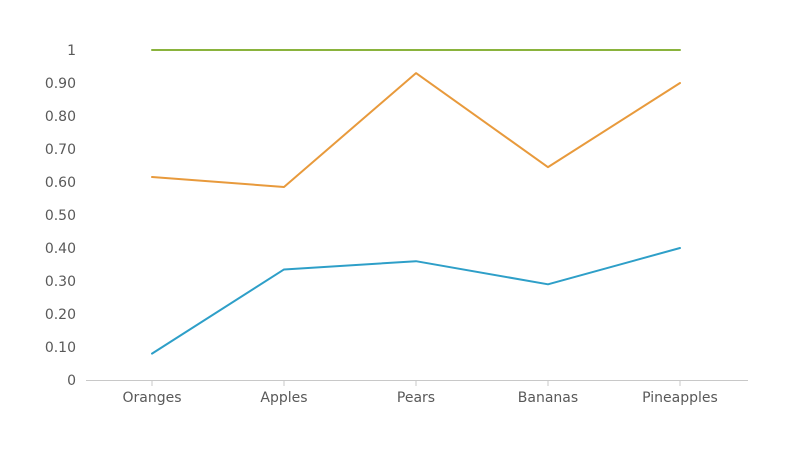 The image size is (800, 454). What do you see at coordinates (548, 398) in the screenshot?
I see `x-tick-label: Bananas` at bounding box center [548, 398].